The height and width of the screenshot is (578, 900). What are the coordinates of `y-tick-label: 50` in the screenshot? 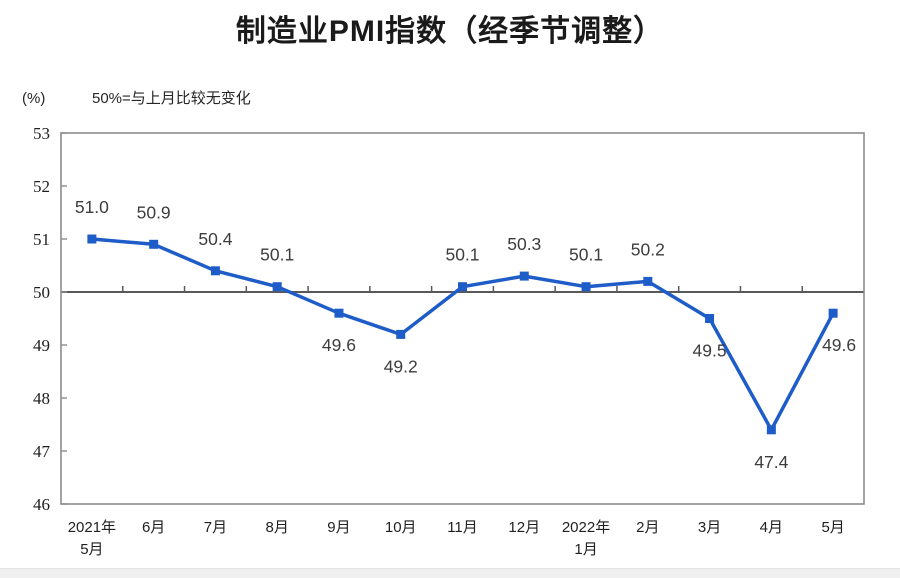 It's located at (41, 292).